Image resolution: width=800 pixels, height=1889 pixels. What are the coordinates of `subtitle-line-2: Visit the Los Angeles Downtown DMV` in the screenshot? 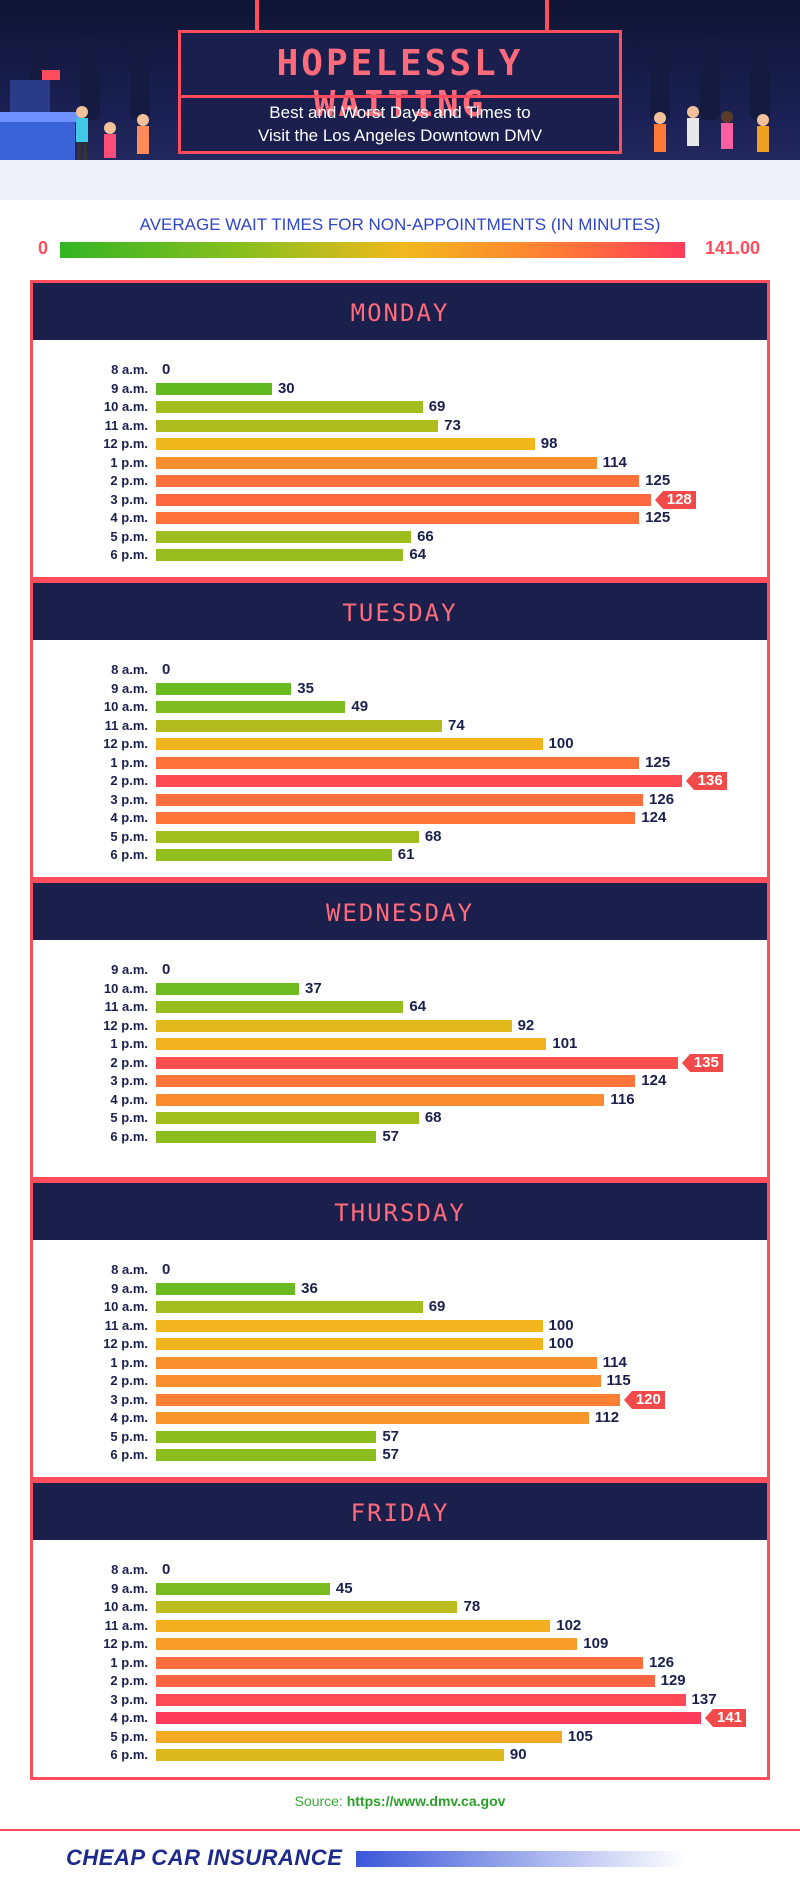 It's located at (400, 135).